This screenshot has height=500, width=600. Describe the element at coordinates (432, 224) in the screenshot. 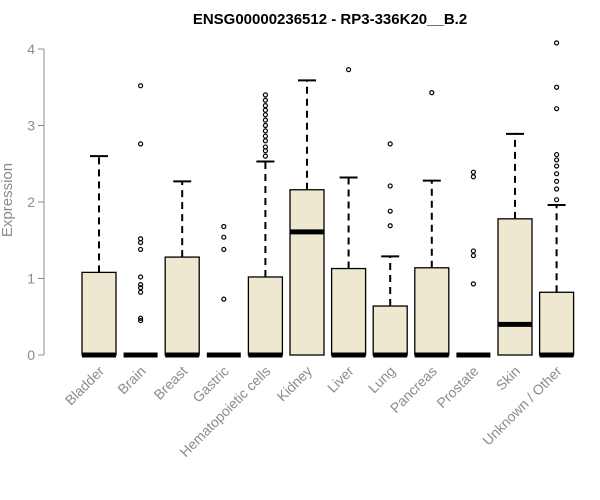

I see `box-pancreas` at that location.